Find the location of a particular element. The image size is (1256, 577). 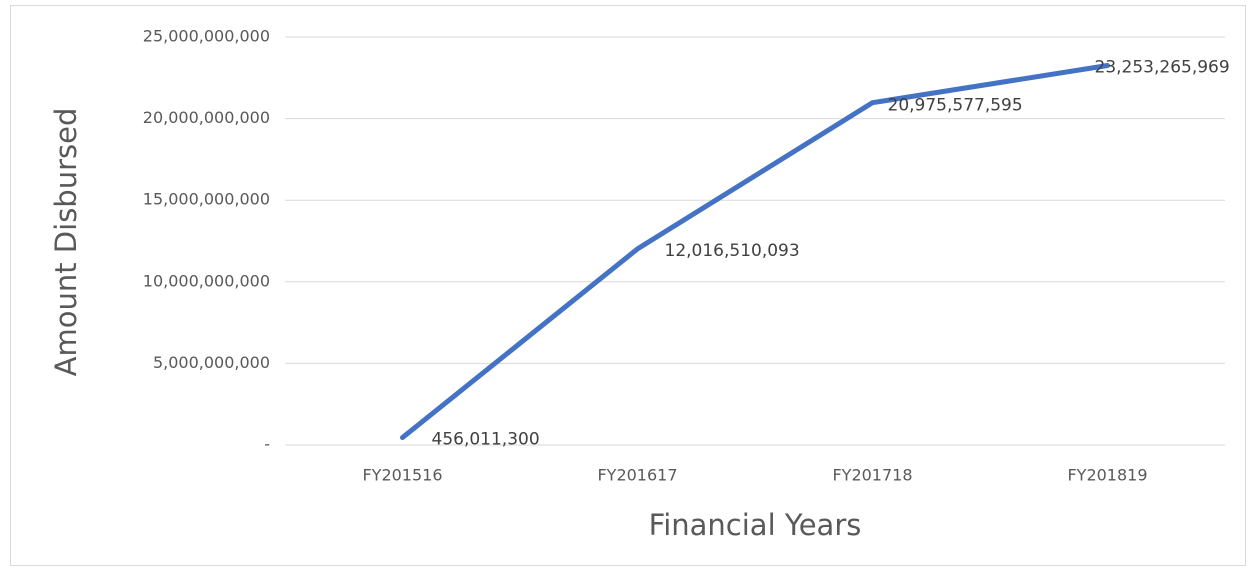

x-tick-label: FY201516 is located at coordinates (402, 475).